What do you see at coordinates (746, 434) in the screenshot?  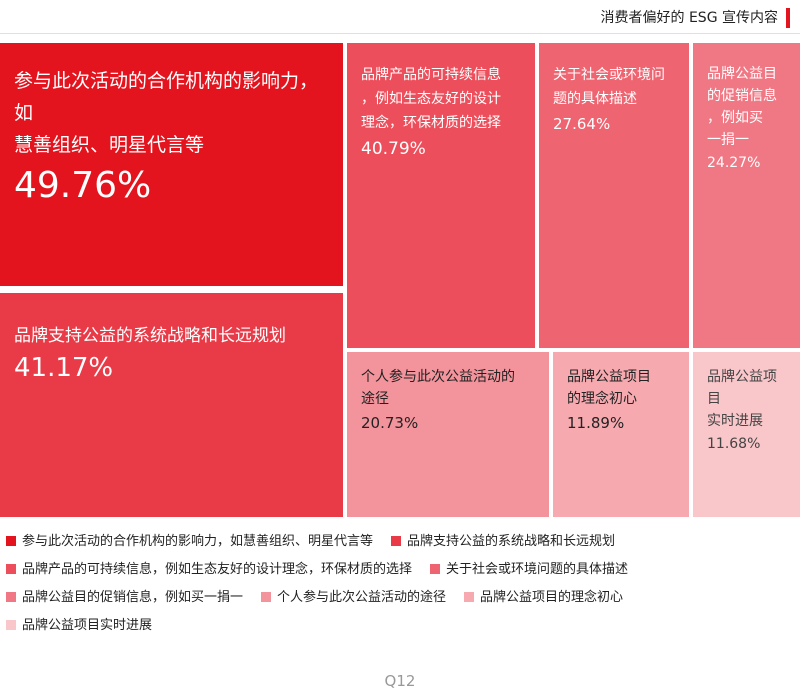 I see `treemap-tile: 品牌公益项目 实时进展 11.68%` at bounding box center [746, 434].